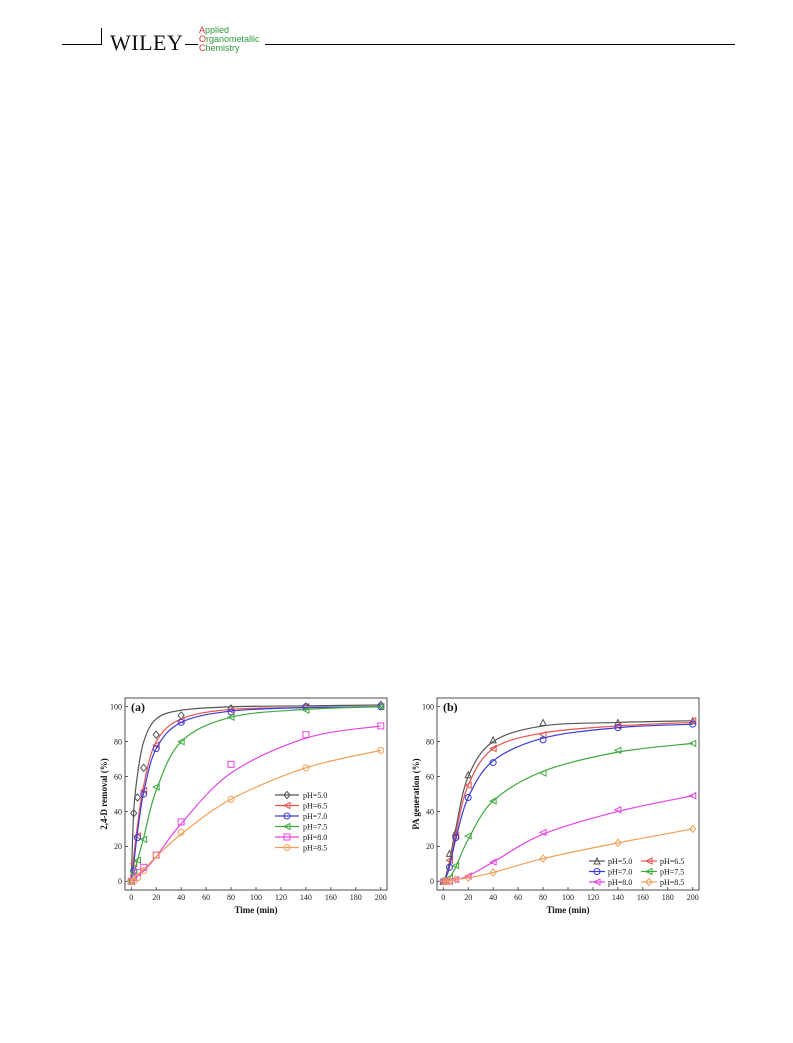 Image resolution: width=793 pixels, height=1043 pixels. What do you see at coordinates (450, 707) in the screenshot?
I see `chart-b-panel-label: (b)` at bounding box center [450, 707].